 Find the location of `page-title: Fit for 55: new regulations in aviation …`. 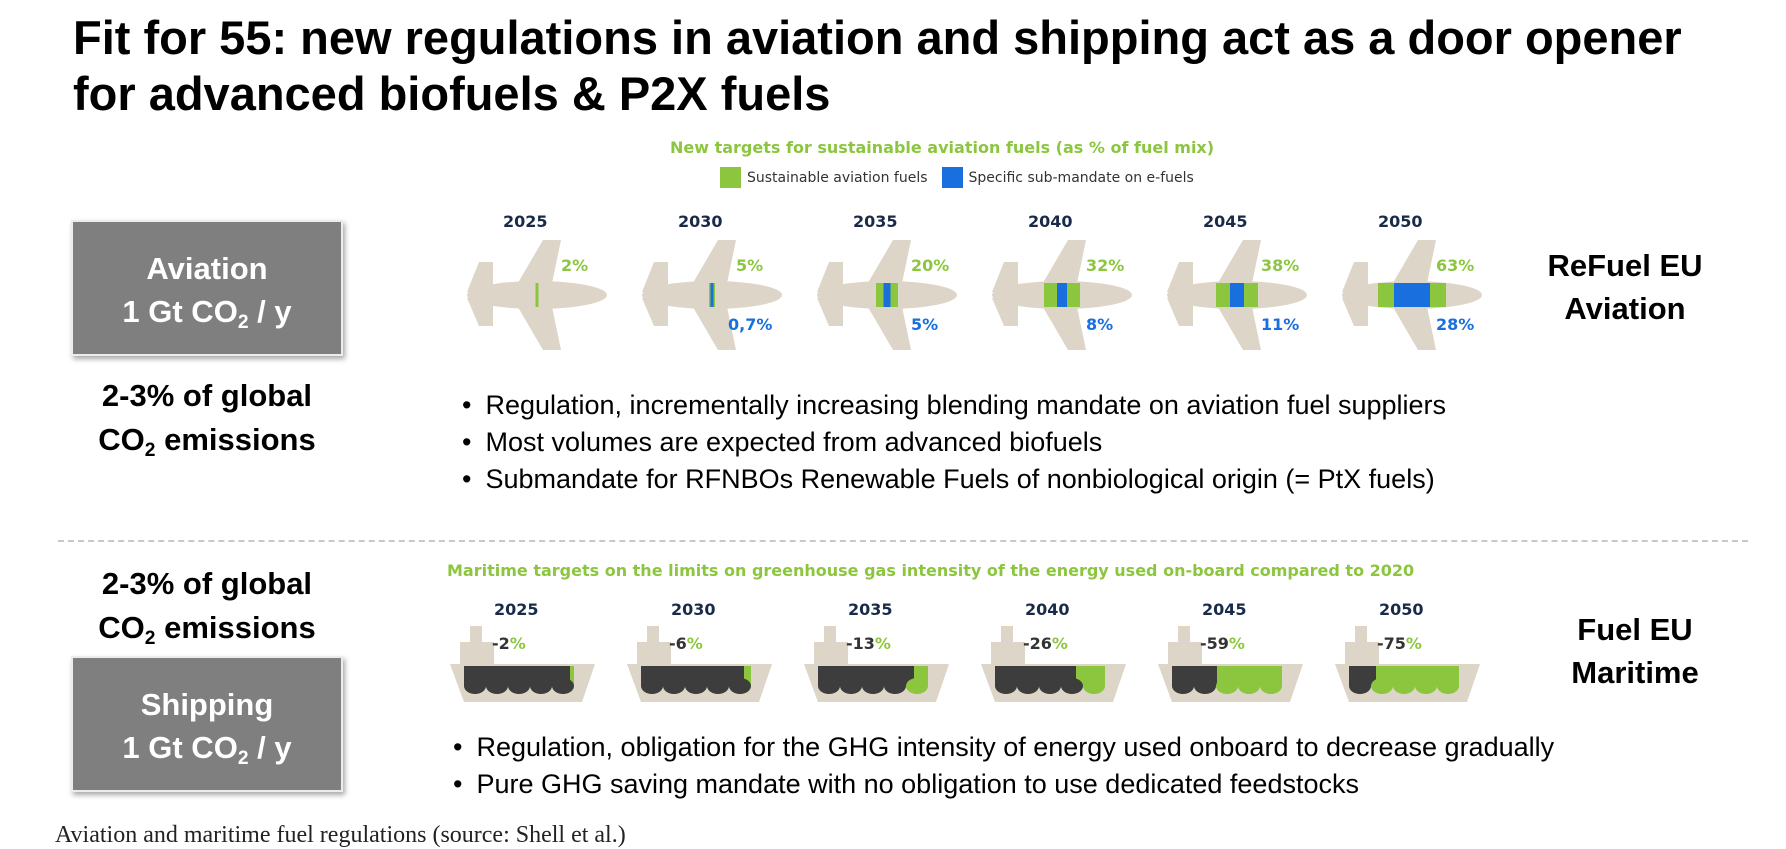

page-title: Fit for 55: new regulations in aviation … is located at coordinates (877, 65).